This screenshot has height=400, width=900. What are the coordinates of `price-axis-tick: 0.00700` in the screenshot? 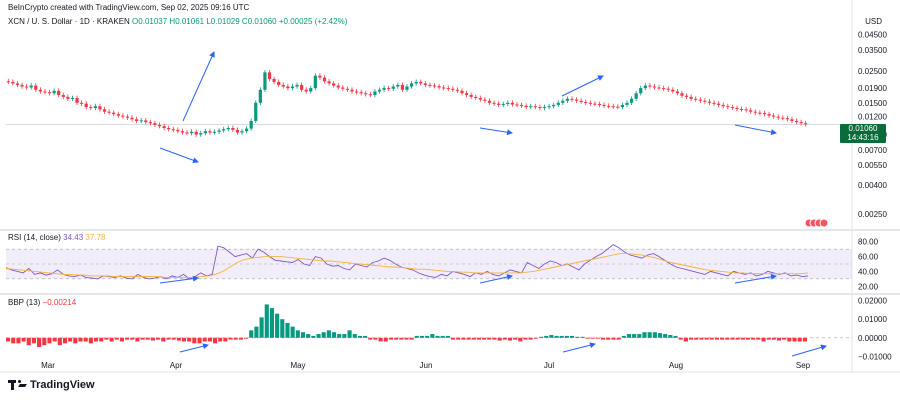 It's located at (872, 150).